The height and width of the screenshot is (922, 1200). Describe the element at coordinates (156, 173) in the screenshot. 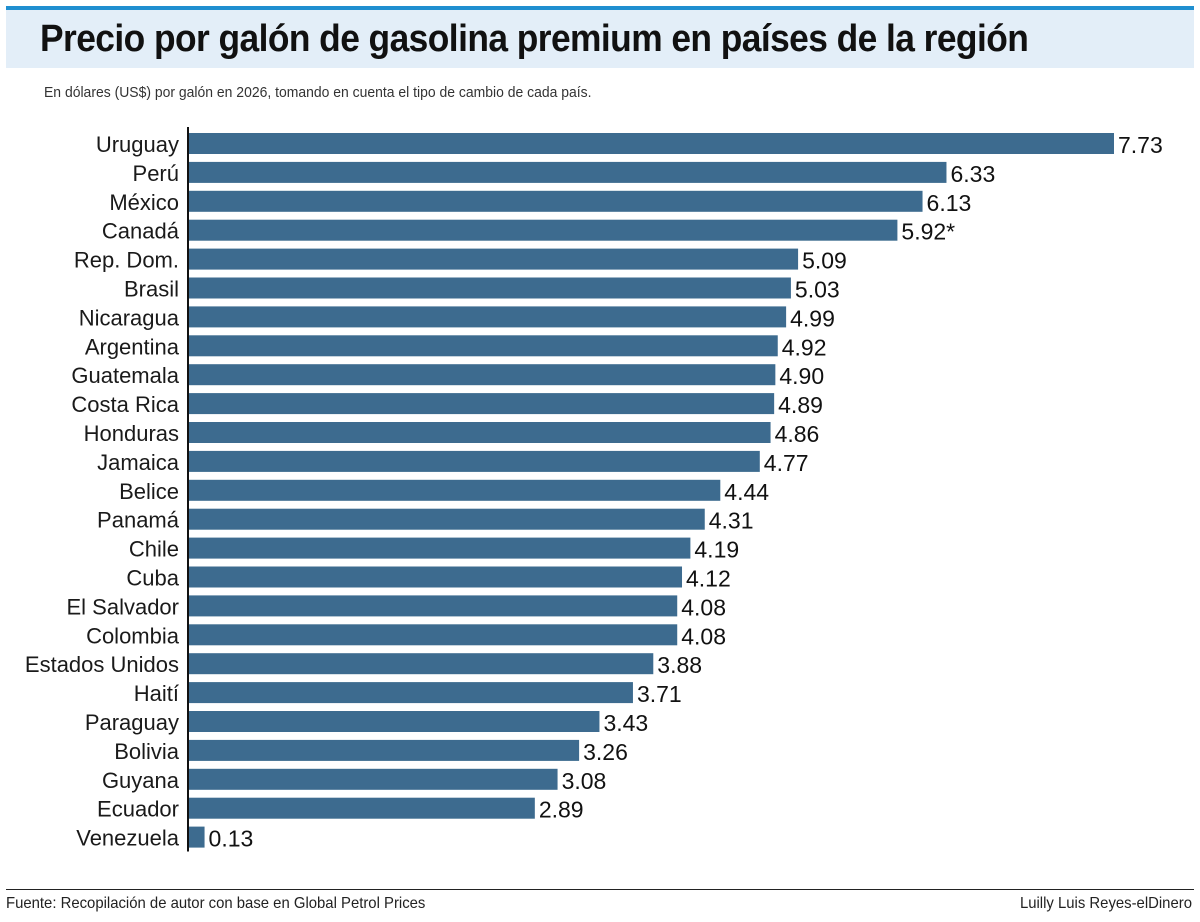

I see `category-label: Perú` at that location.